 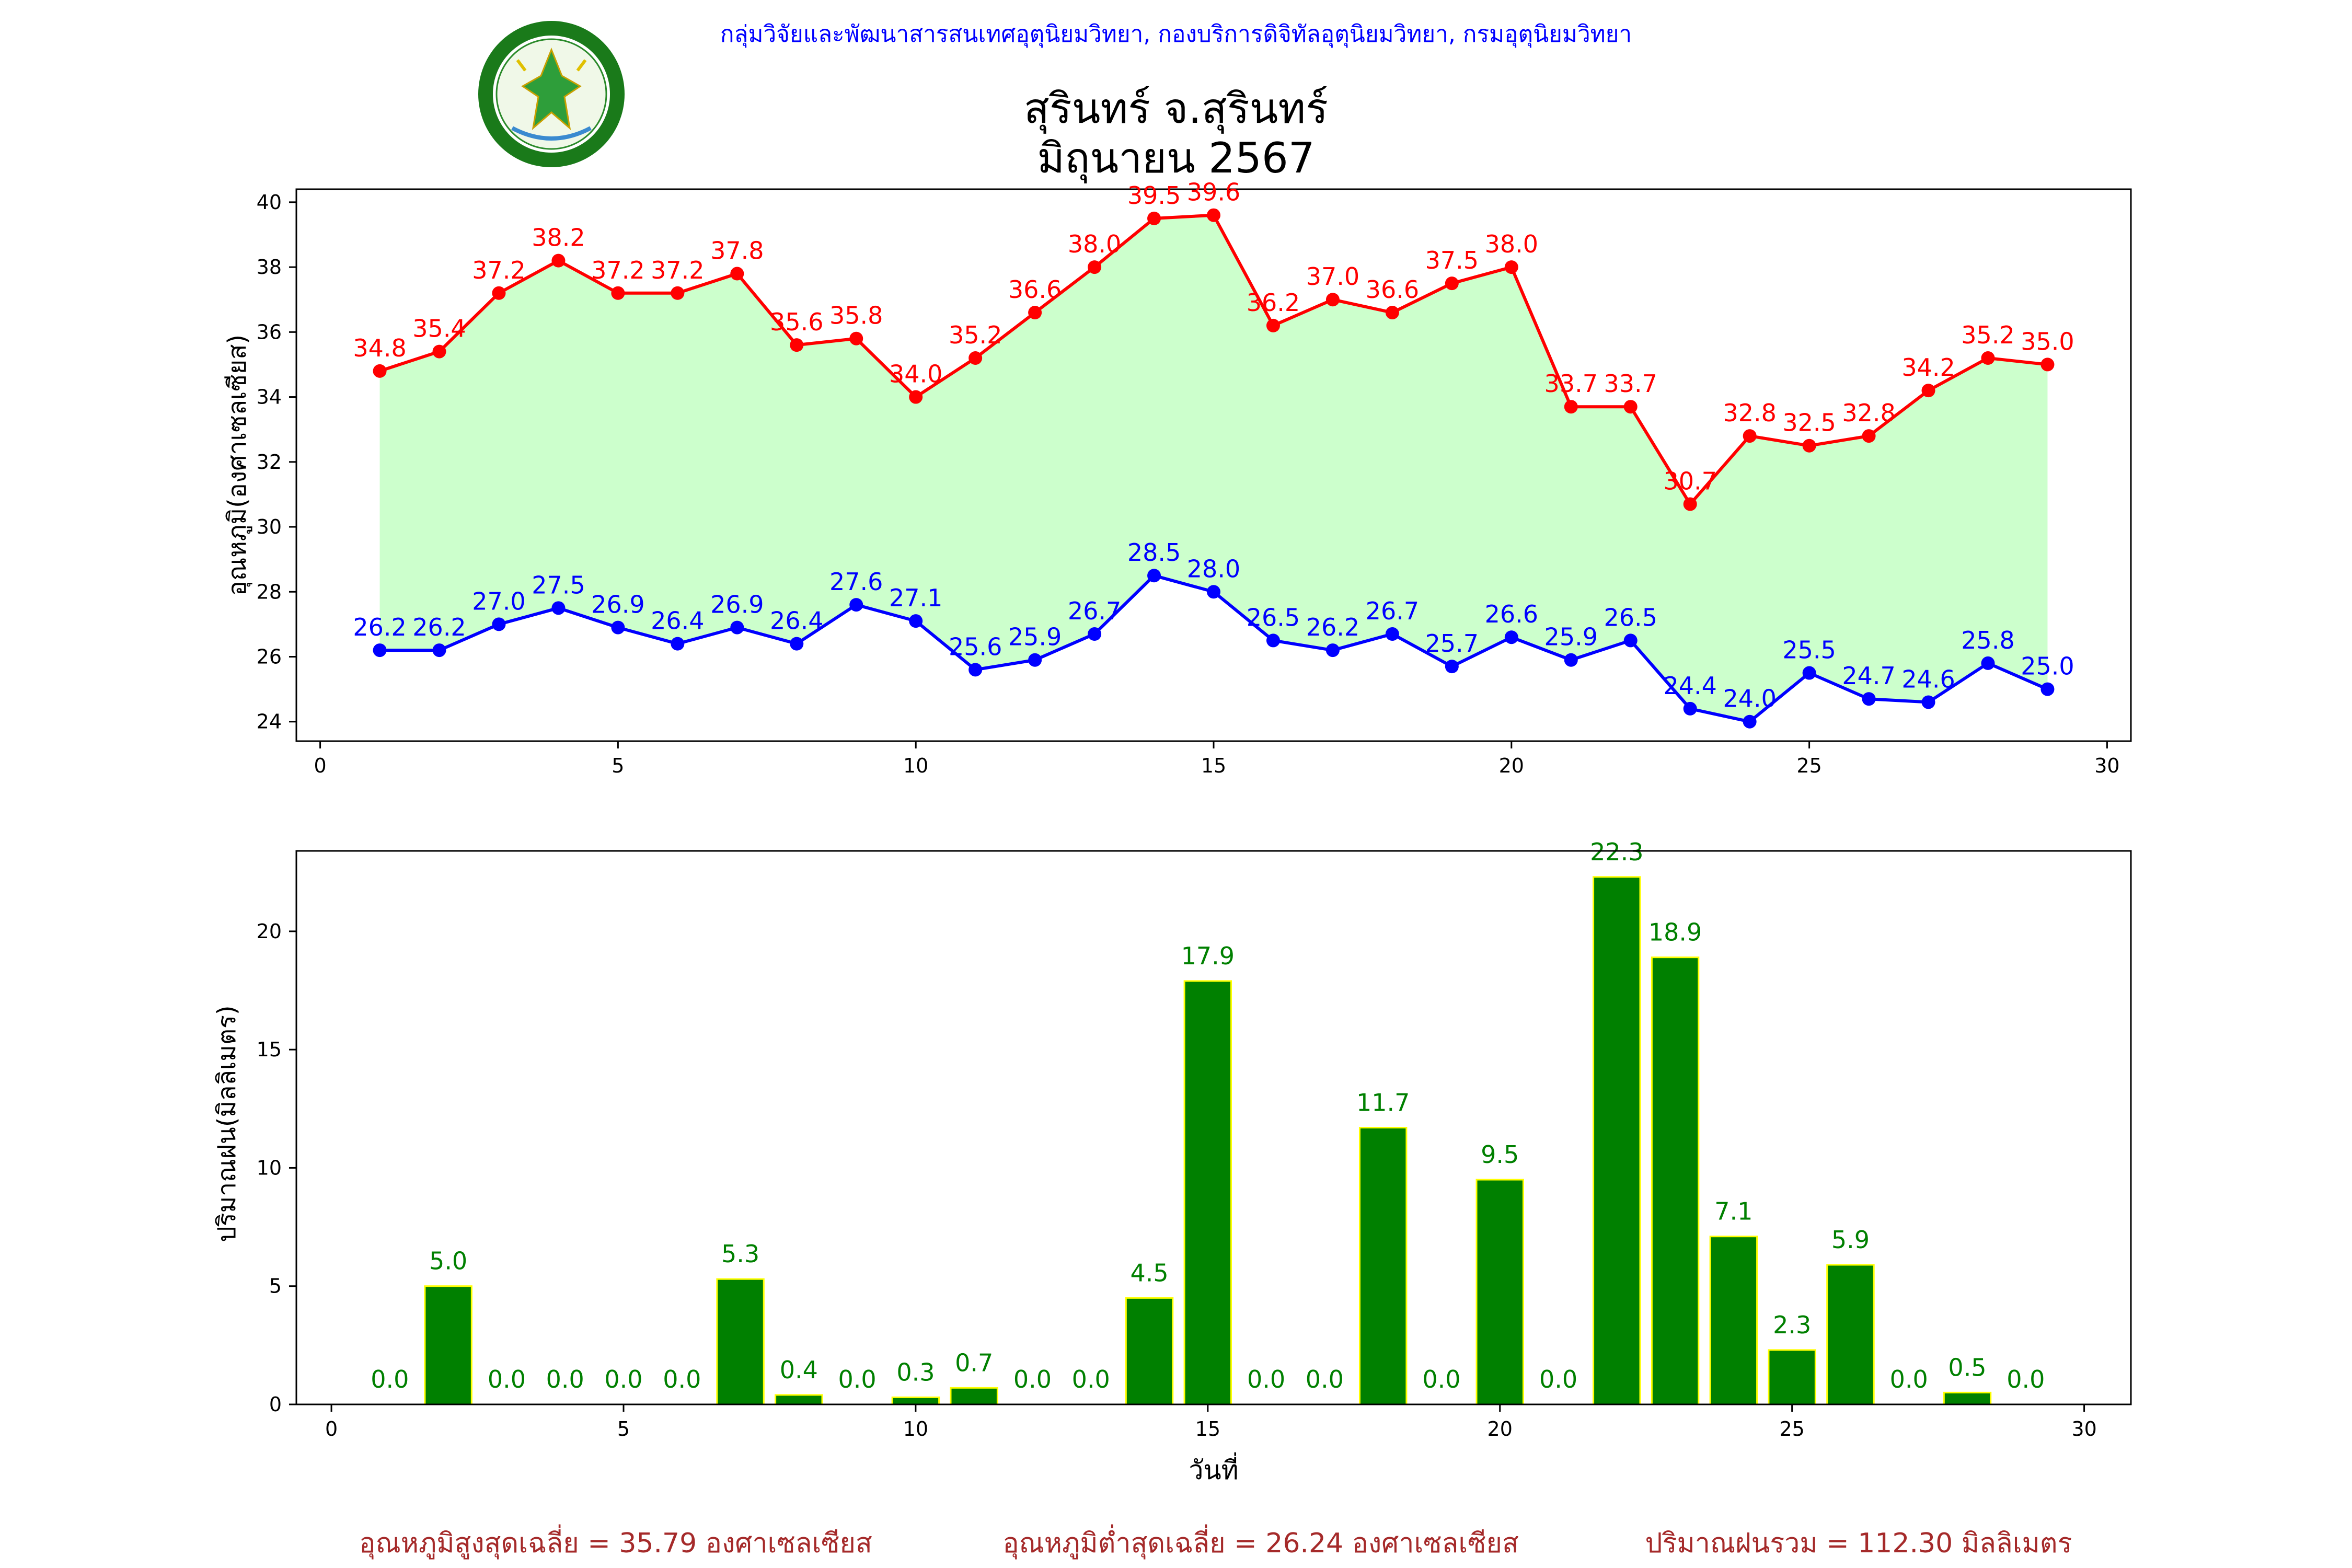 What do you see at coordinates (269, 267) in the screenshot?
I see `y-tick-label: 38` at bounding box center [269, 267].